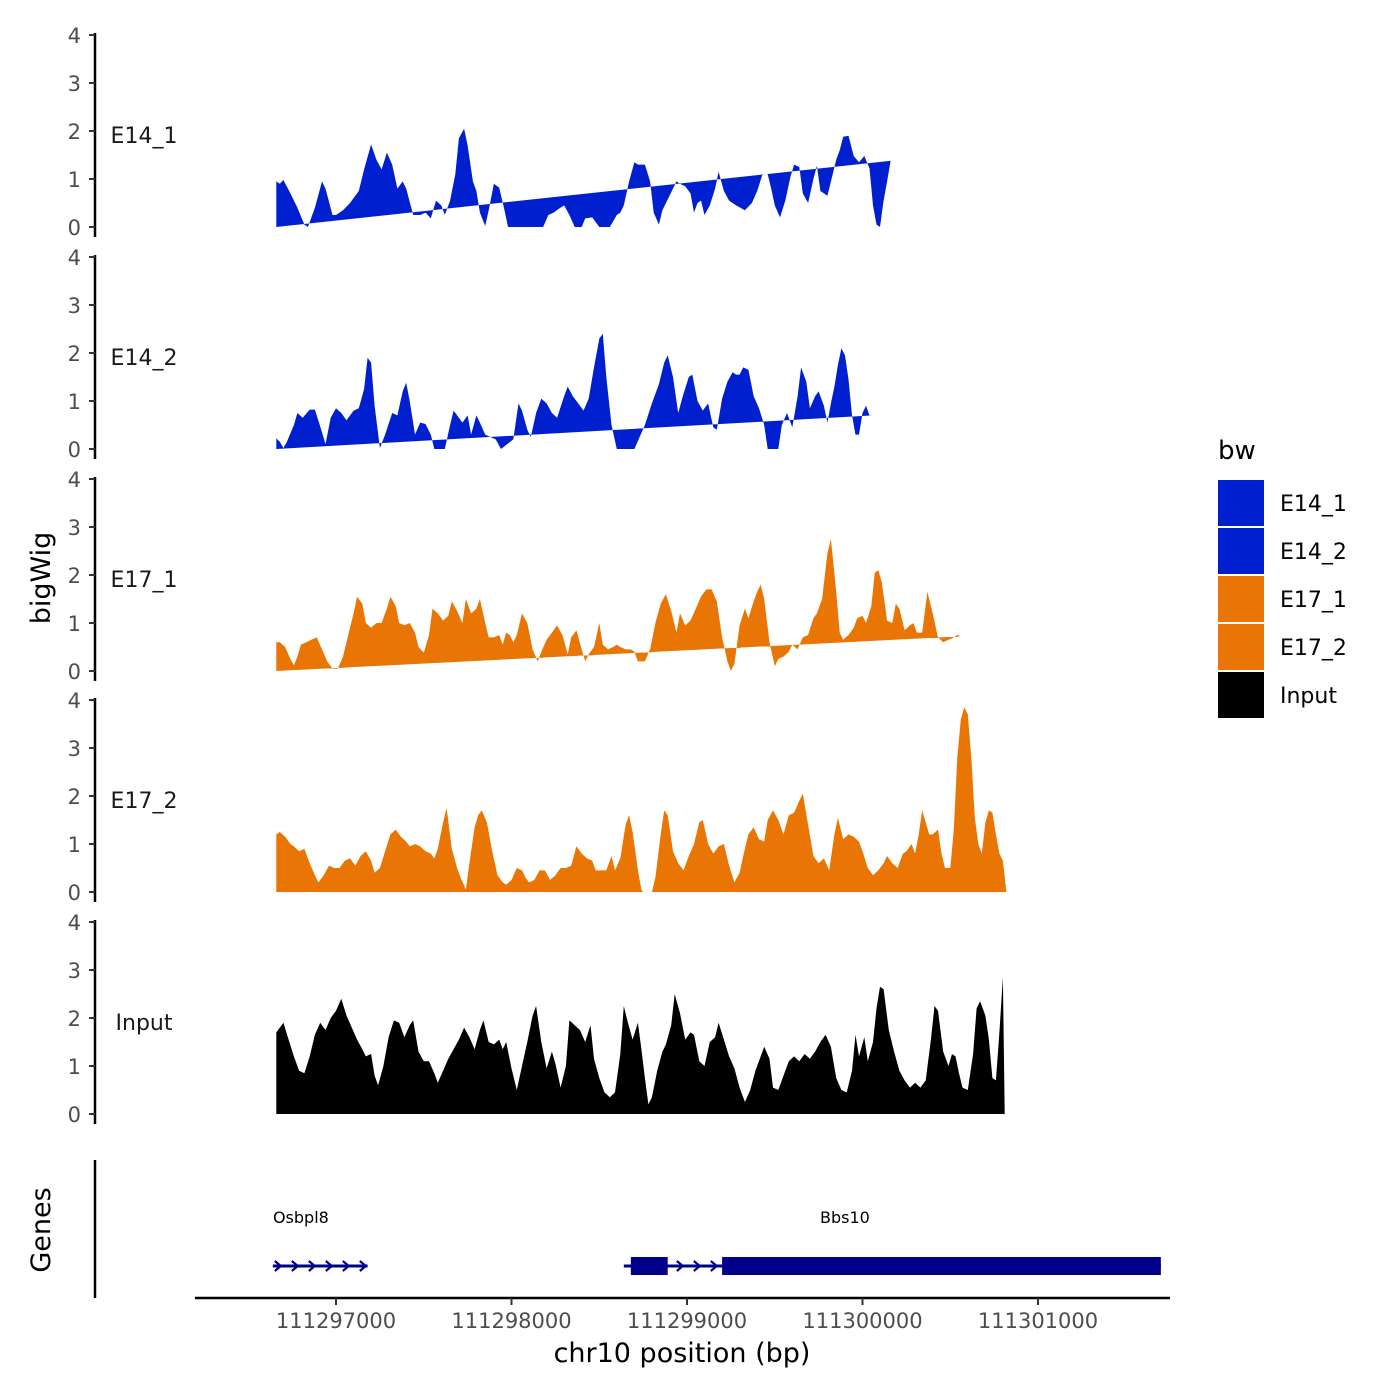 The width and height of the screenshot is (1400, 1400). Describe the element at coordinates (1241, 695) in the screenshot. I see `legend-swatch-input` at that location.